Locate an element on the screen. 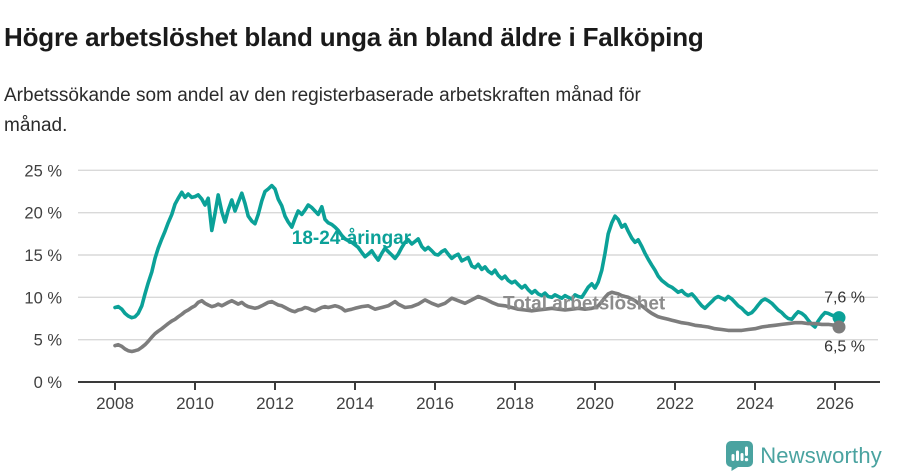 This screenshot has width=900, height=474. end-value-label-total: 6,5 % is located at coordinates (844, 347).